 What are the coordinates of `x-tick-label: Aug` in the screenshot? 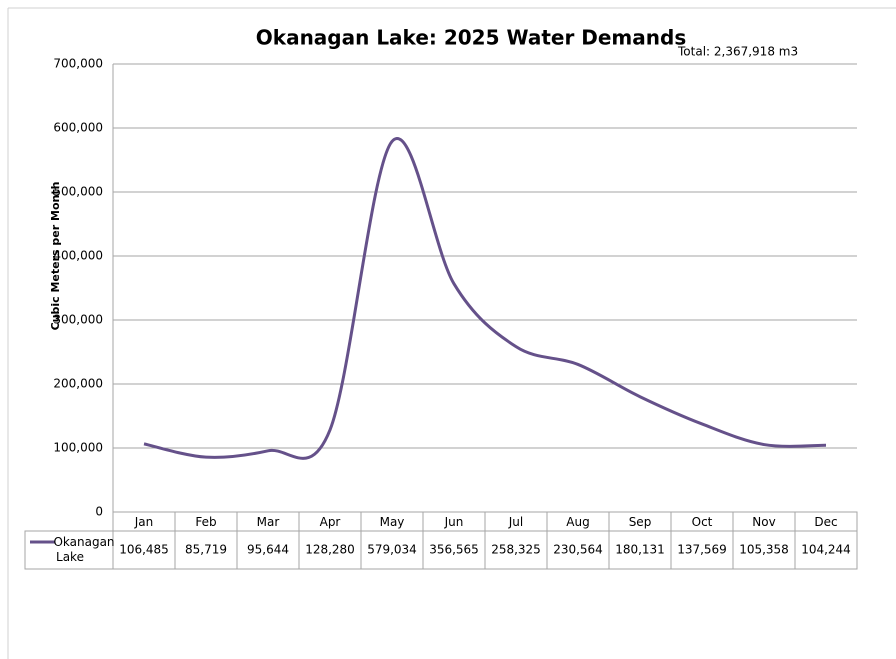 It's located at (577, 522).